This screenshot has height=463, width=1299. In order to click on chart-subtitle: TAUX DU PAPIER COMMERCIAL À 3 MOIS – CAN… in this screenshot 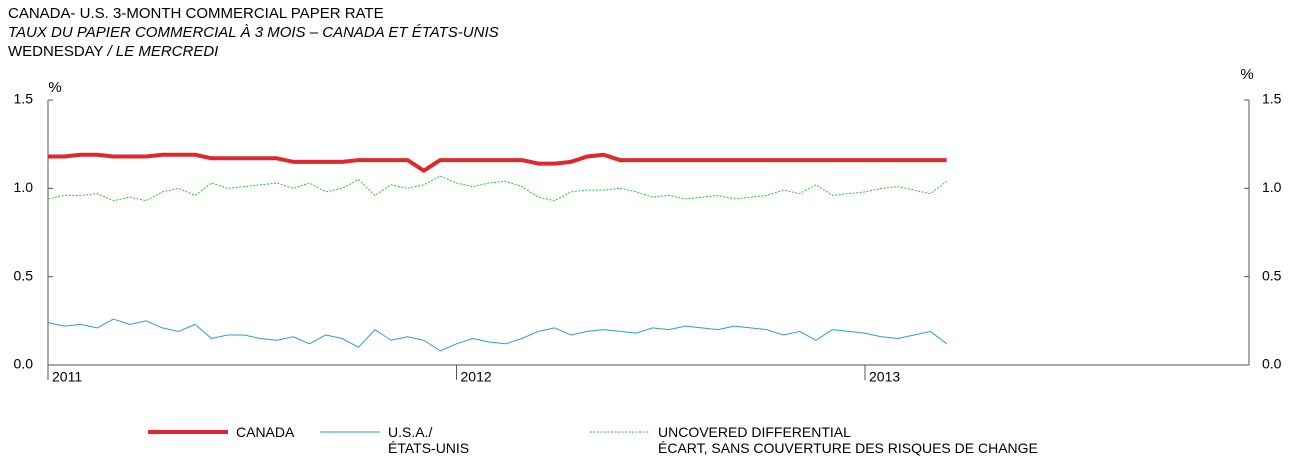, I will do `click(253, 32)`.